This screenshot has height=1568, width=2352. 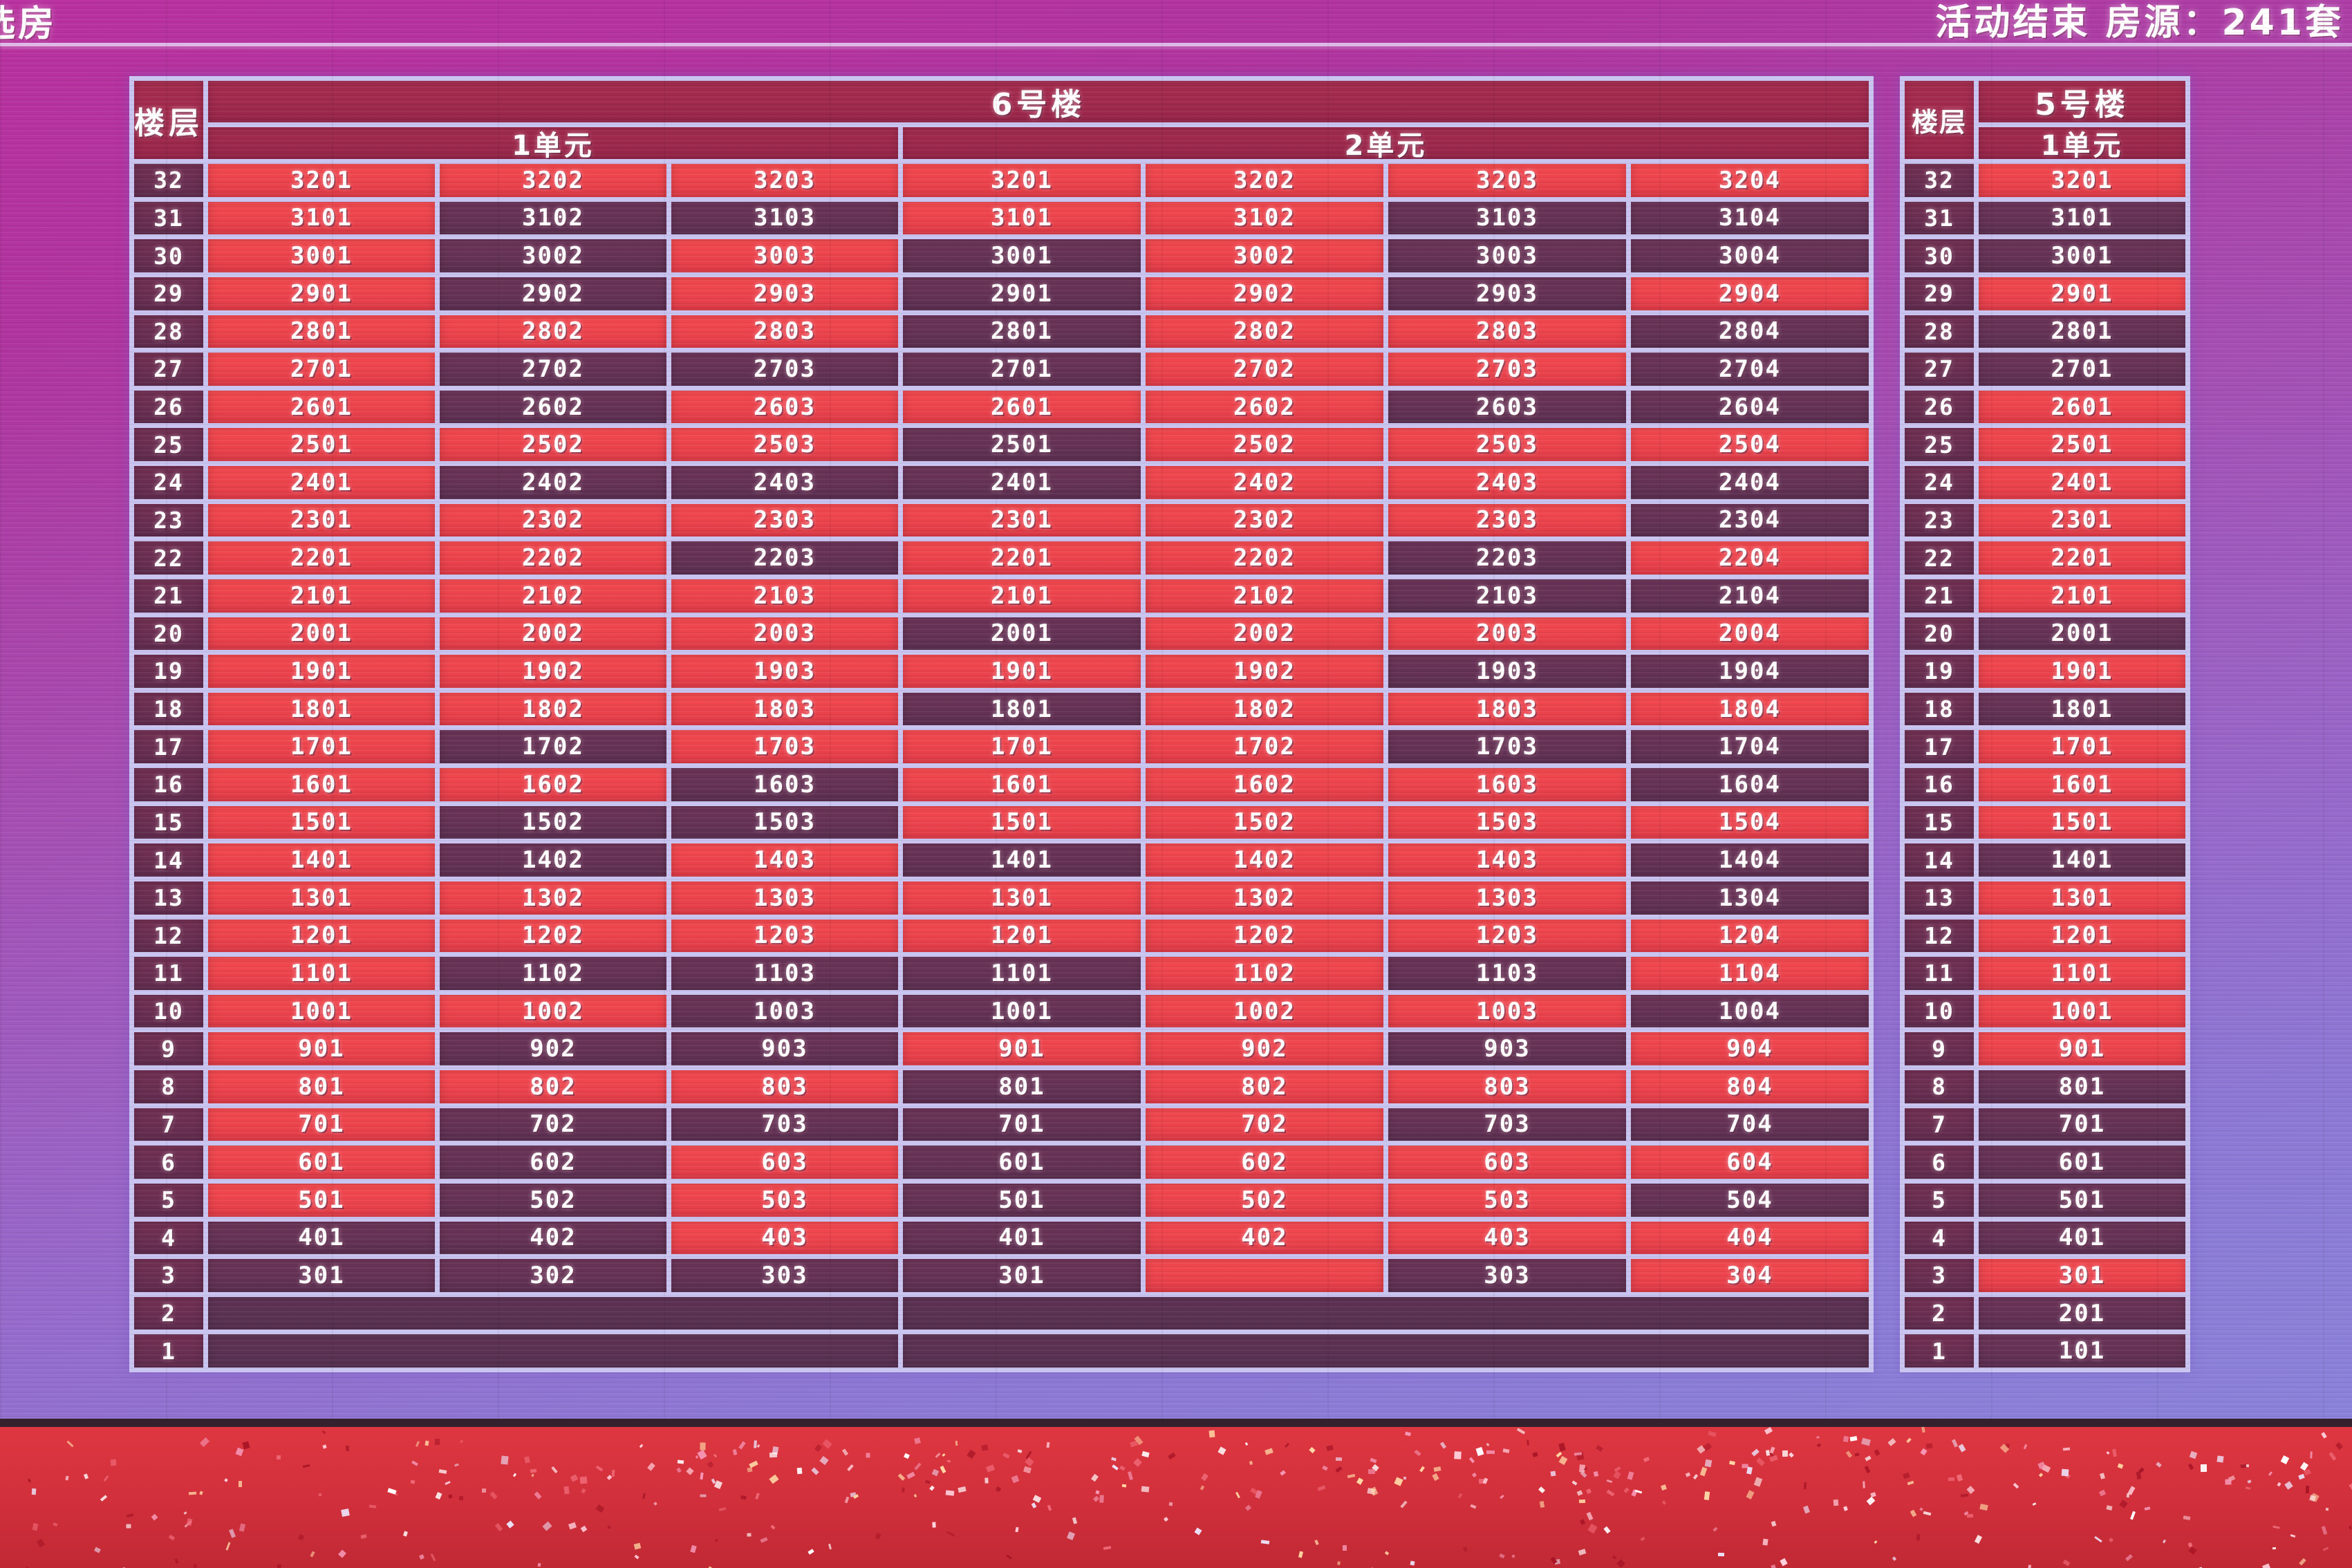 What do you see at coordinates (553, 1162) in the screenshot?
I see `unit-cell: 602` at bounding box center [553, 1162].